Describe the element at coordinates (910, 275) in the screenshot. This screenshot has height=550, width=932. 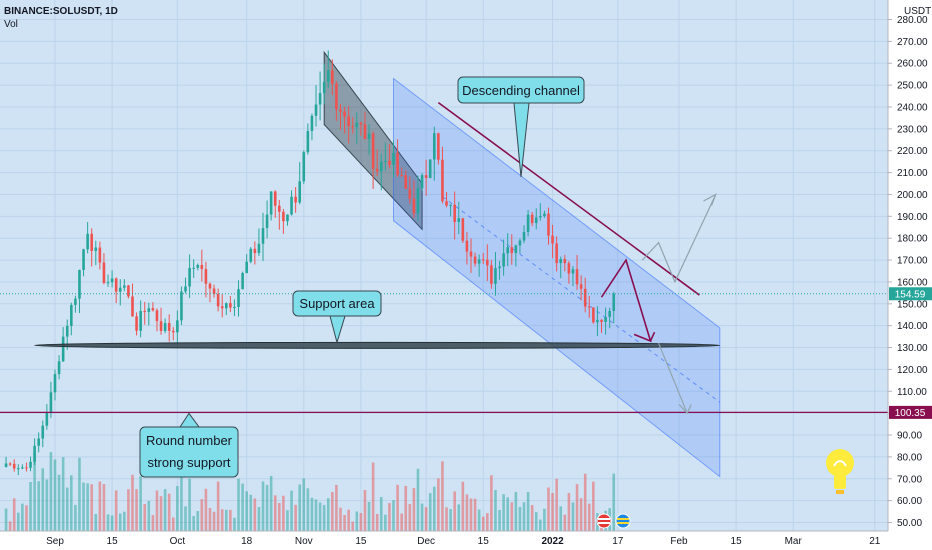
I see `price-axis` at that location.